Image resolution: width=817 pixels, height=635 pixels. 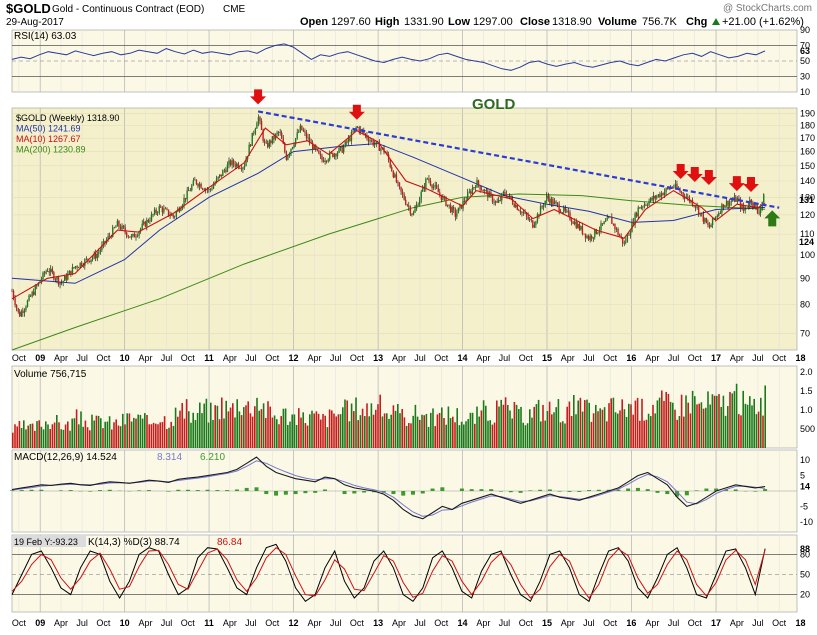 What do you see at coordinates (404, 573) in the screenshot?
I see `stochastic-panel` at bounding box center [404, 573].